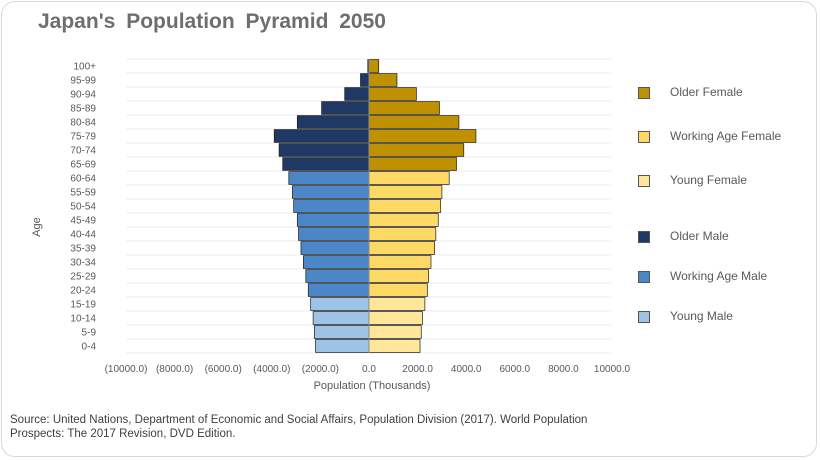 Image resolution: width=820 pixels, height=460 pixels. What do you see at coordinates (83, 95) in the screenshot?
I see `y-tick-label: 90-94` at bounding box center [83, 95].